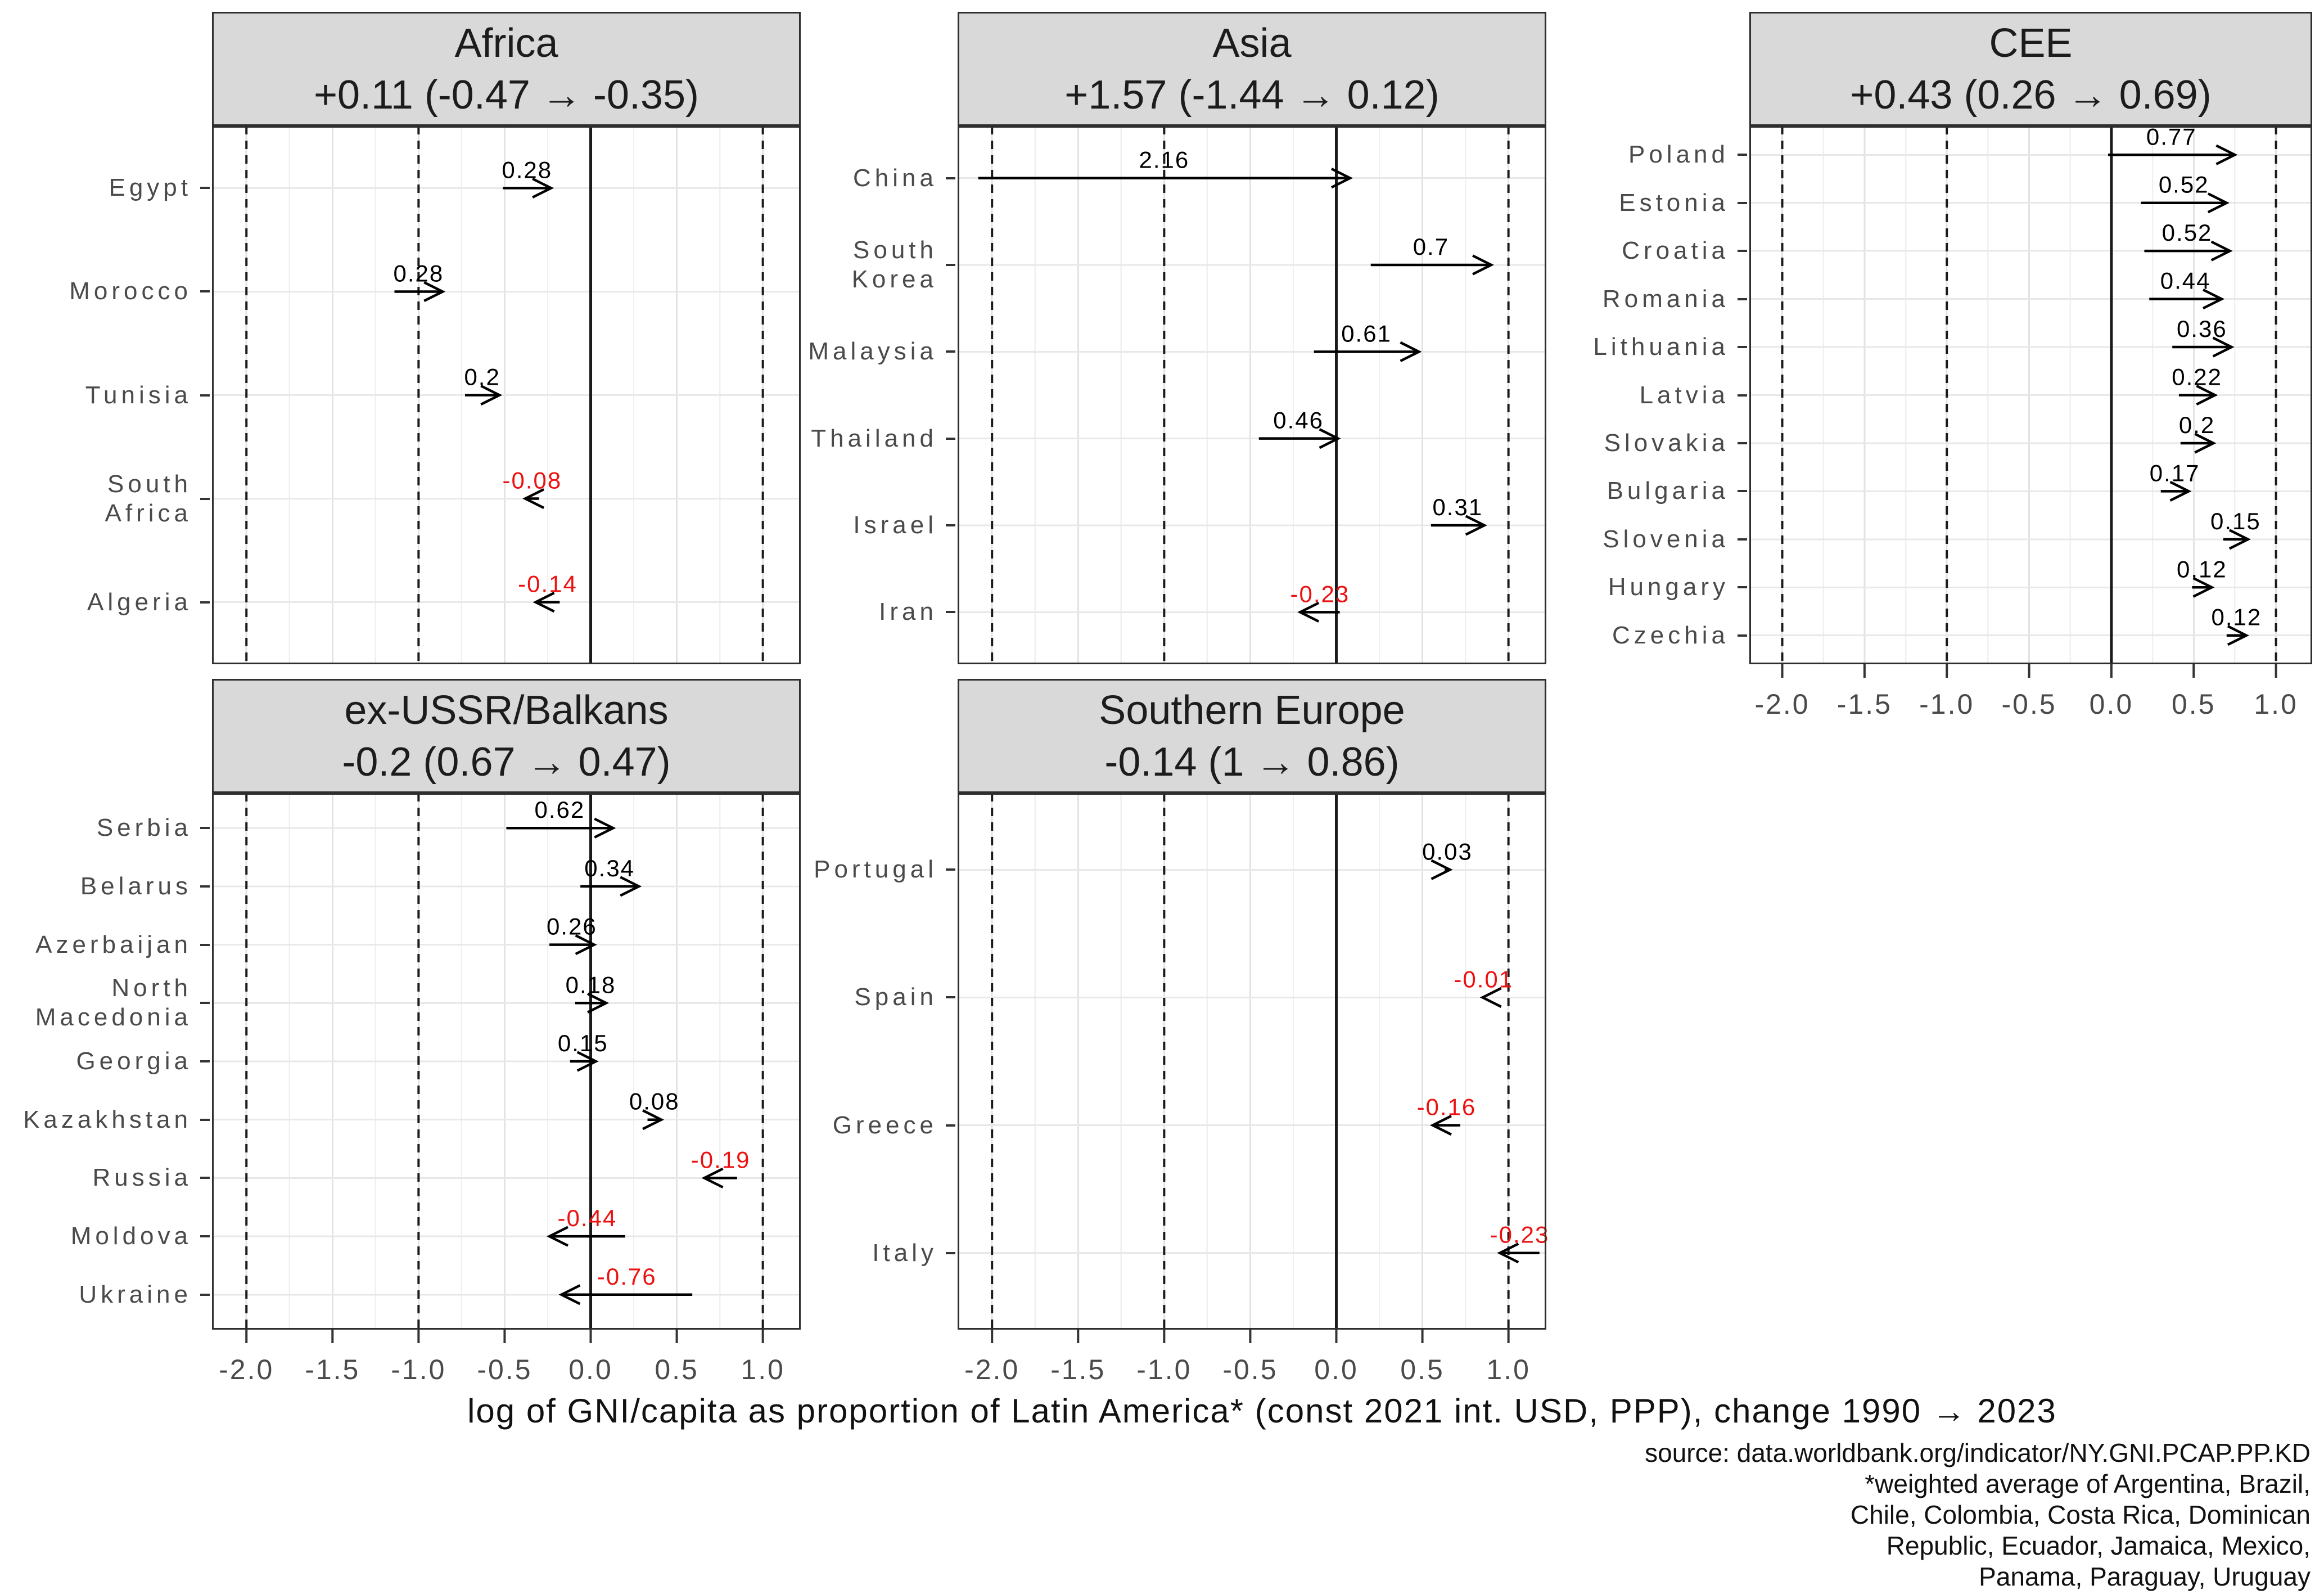 This screenshot has height=1594, width=2324. What do you see at coordinates (2112, 704) in the screenshot?
I see `x-tick-label: 0.0` at bounding box center [2112, 704].